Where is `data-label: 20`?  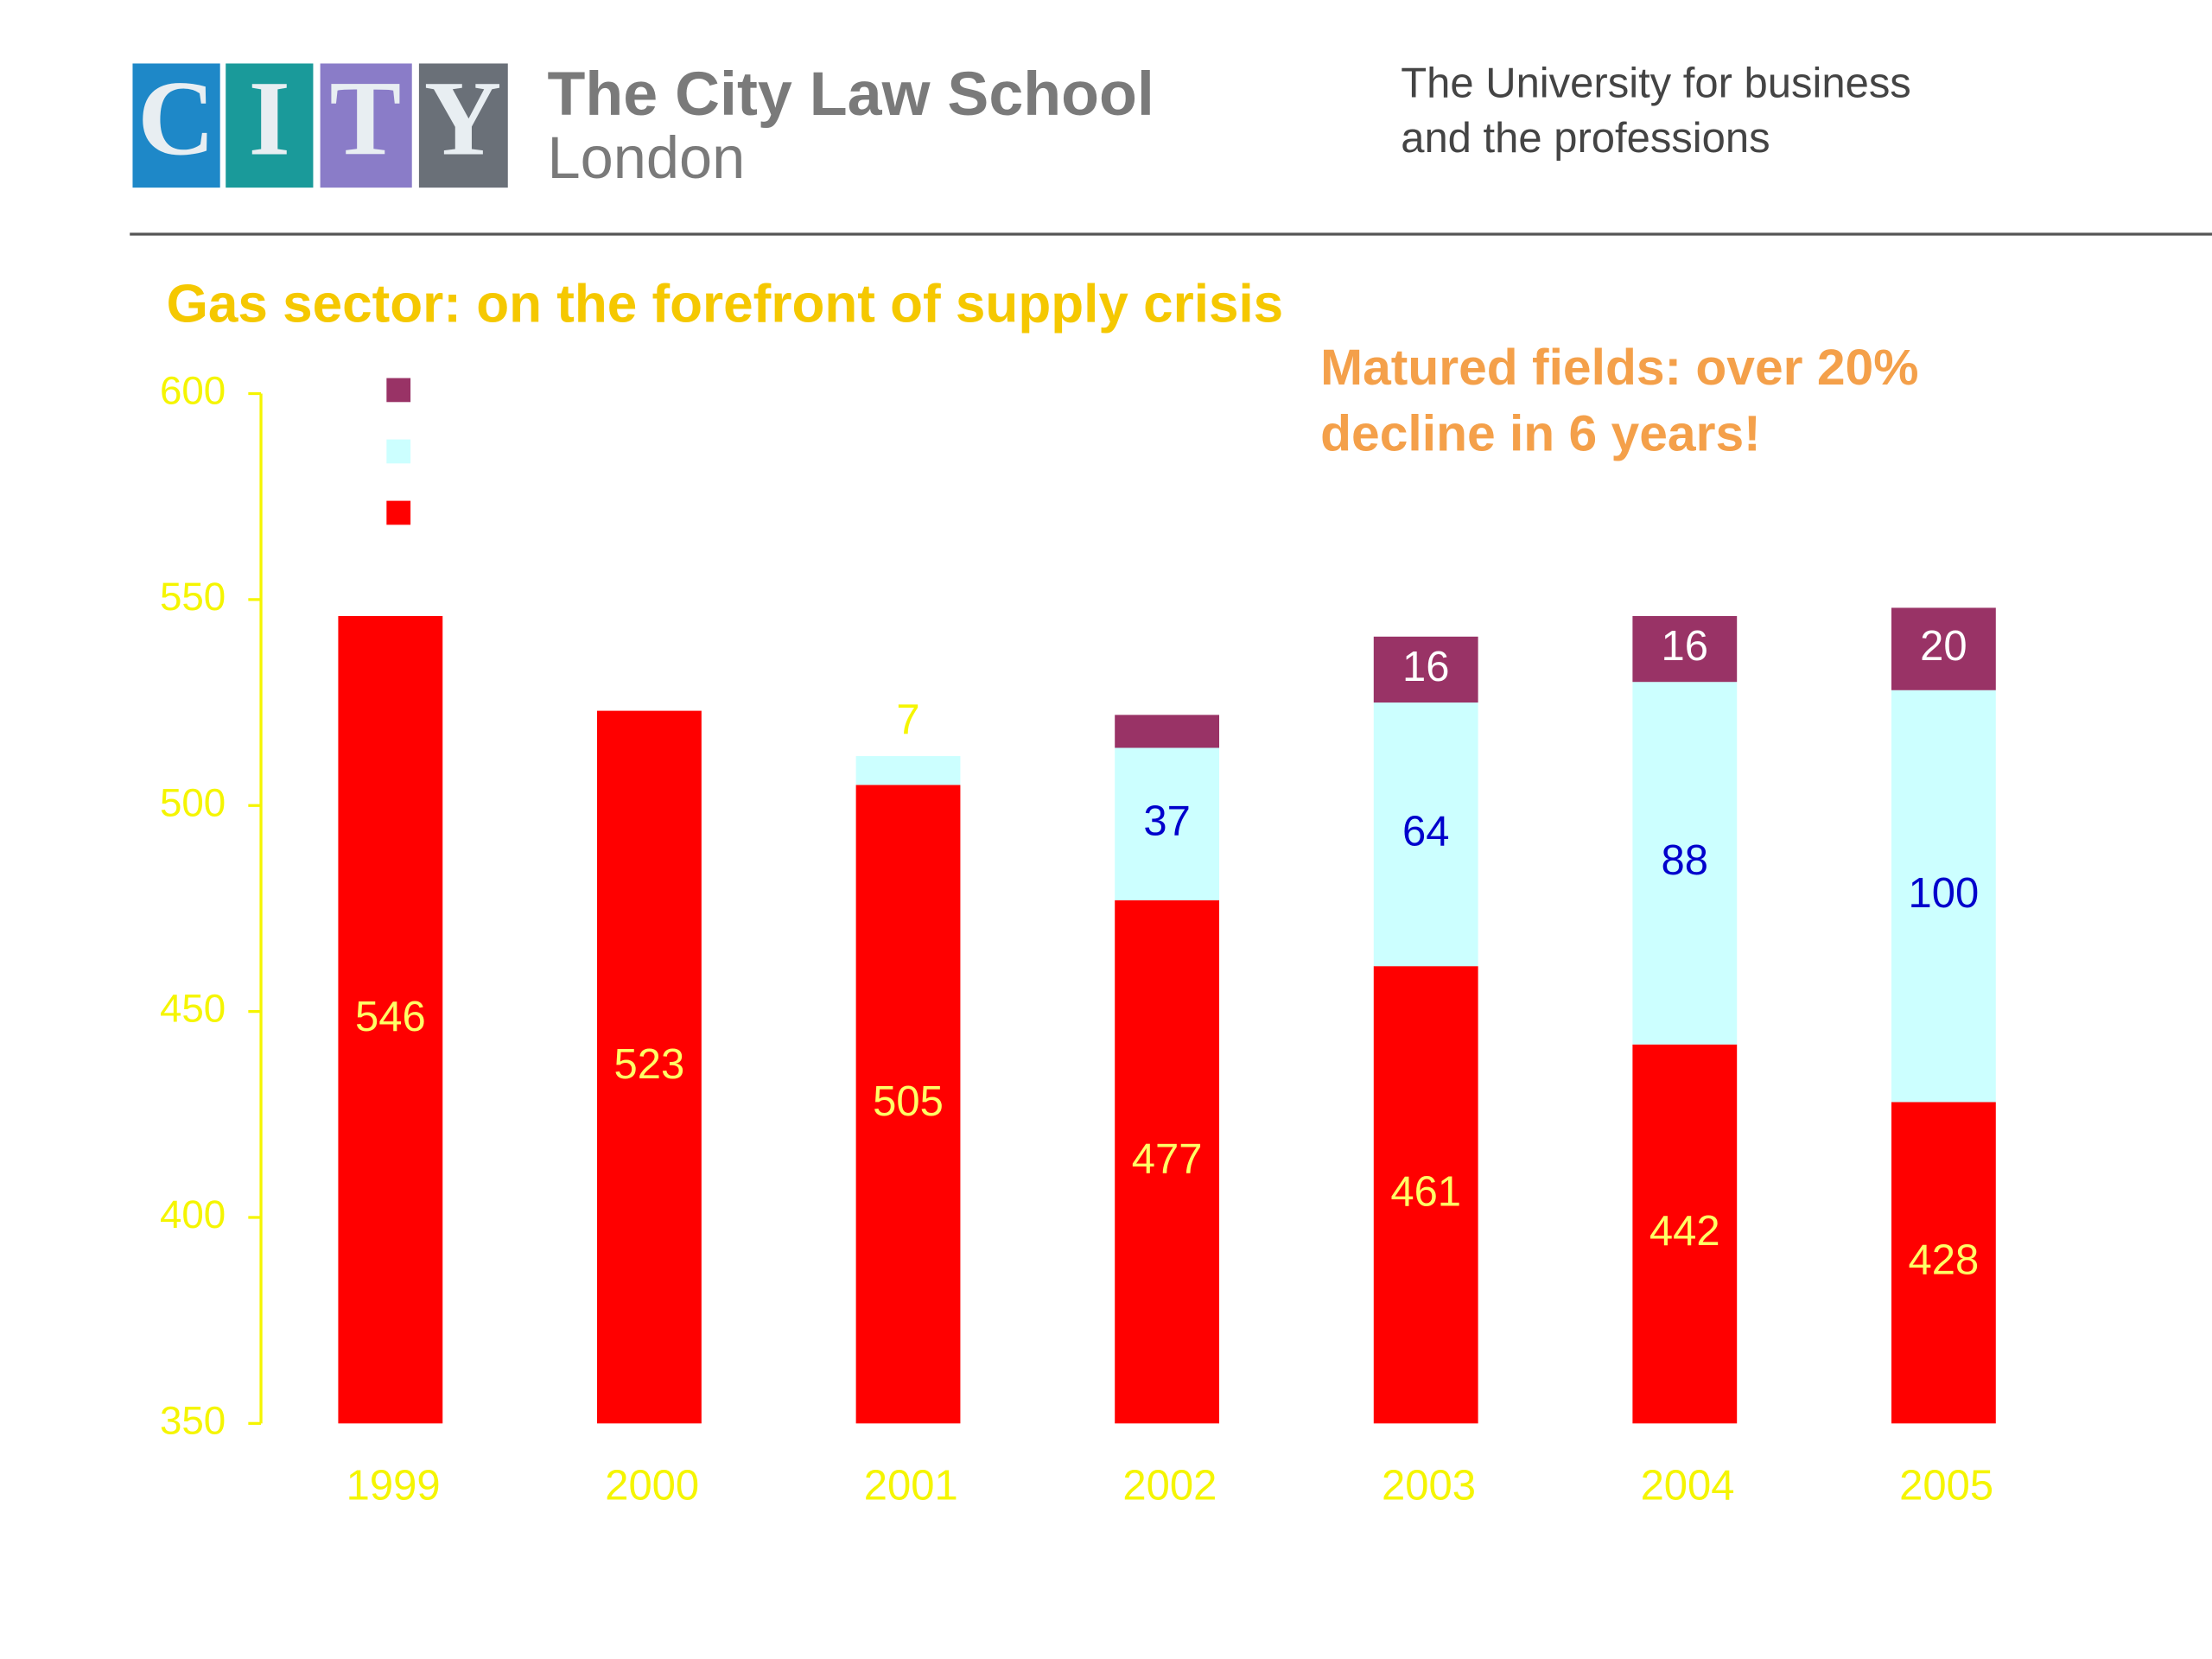
data-label: 20 is located at coordinates (1943, 646).